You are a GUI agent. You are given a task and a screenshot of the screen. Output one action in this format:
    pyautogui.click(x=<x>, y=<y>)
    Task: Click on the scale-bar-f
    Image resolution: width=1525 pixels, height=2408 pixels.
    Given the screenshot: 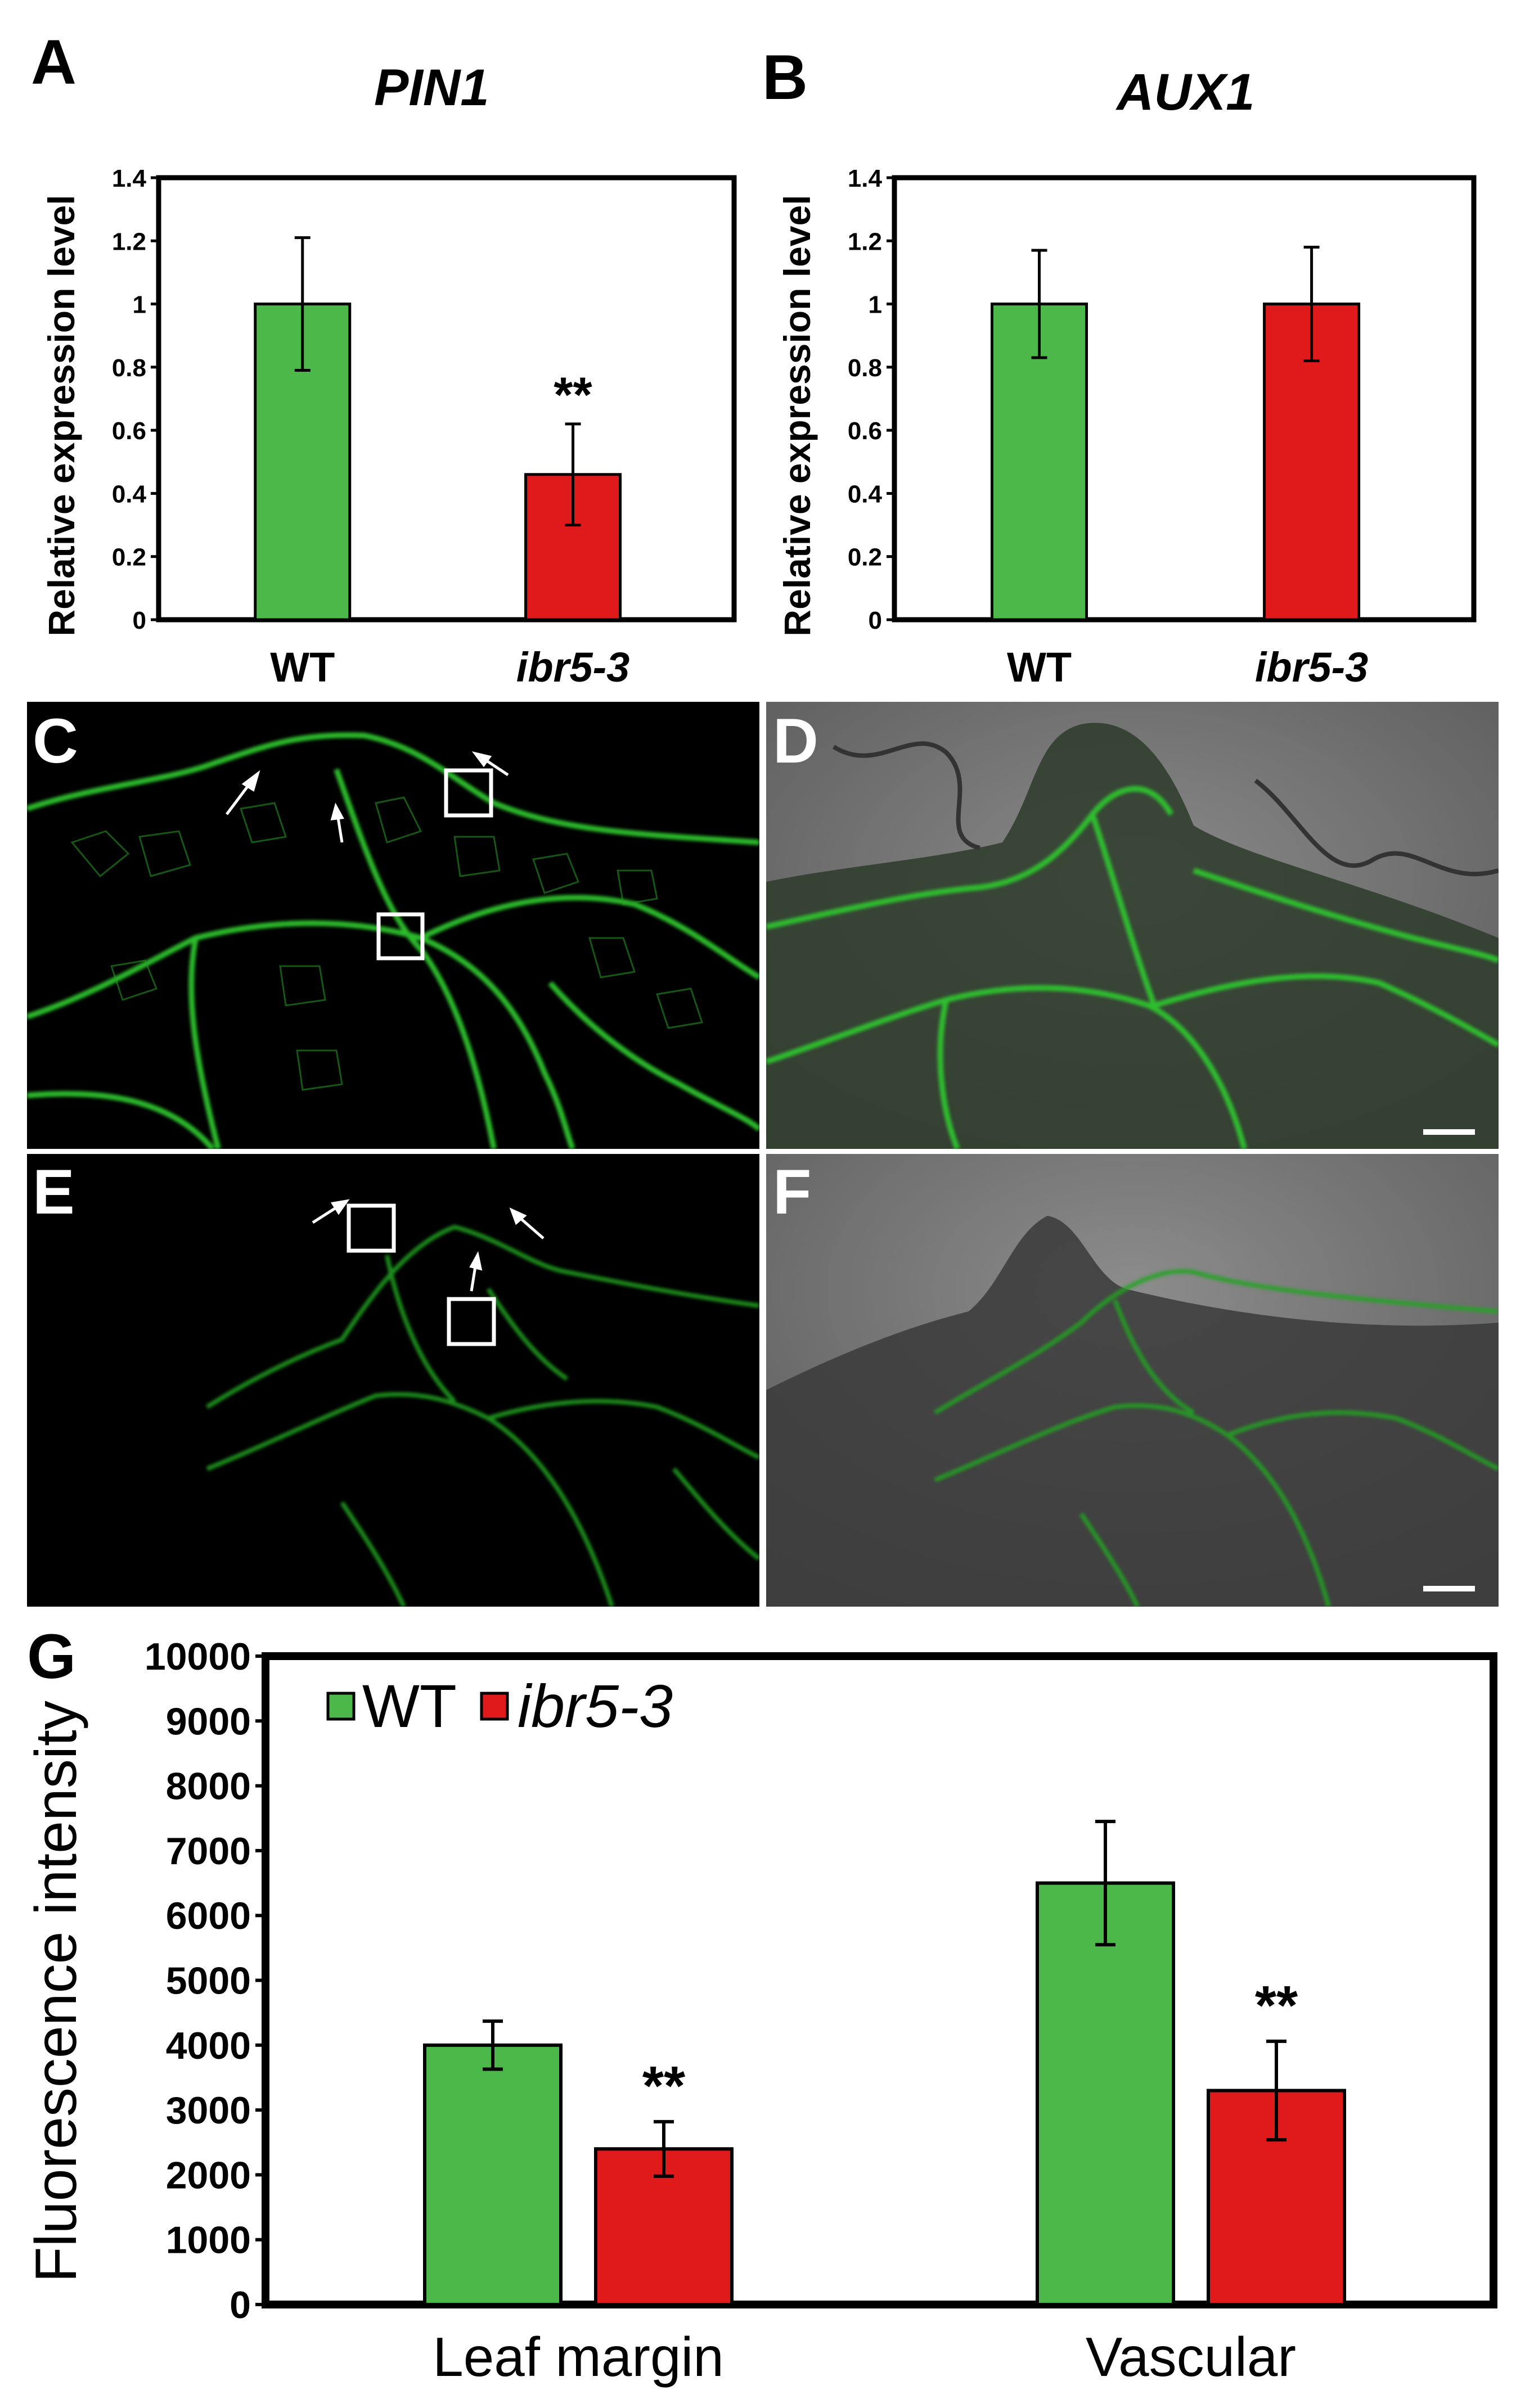 What is the action you would take?
    pyautogui.click(x=1449, y=1588)
    